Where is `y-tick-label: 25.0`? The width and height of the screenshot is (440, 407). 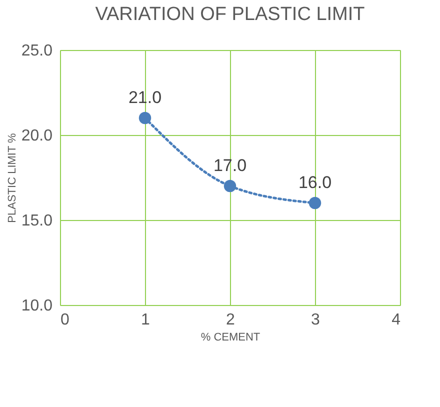 y-tick-label: 25.0 is located at coordinates (37, 51).